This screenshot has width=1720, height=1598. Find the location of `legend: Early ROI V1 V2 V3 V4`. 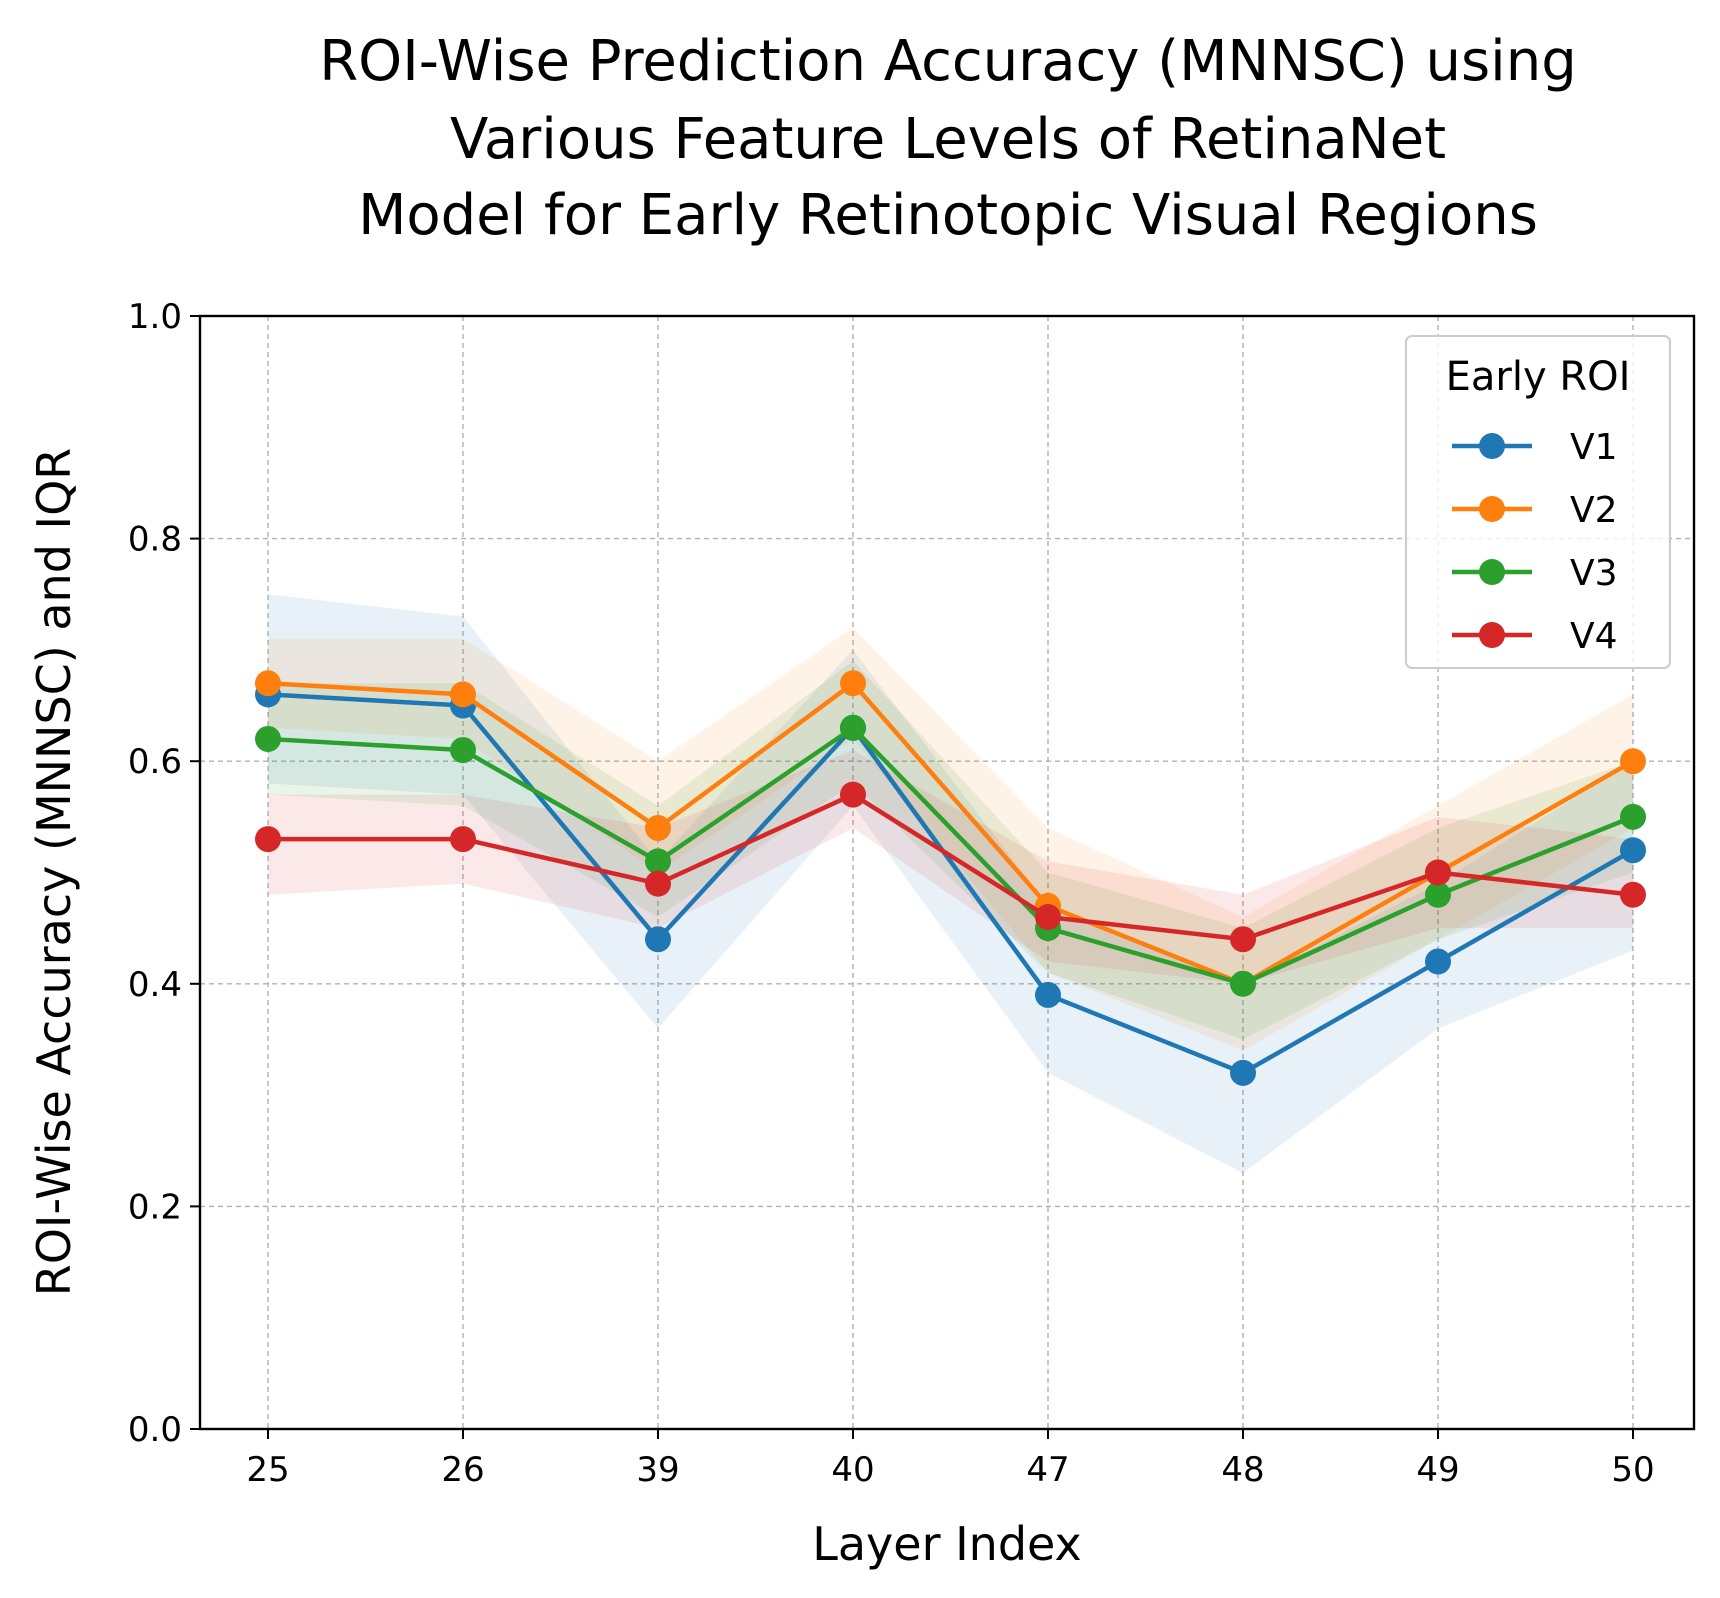

legend: Early ROI V1 V2 V3 V4 is located at coordinates (1538, 502).